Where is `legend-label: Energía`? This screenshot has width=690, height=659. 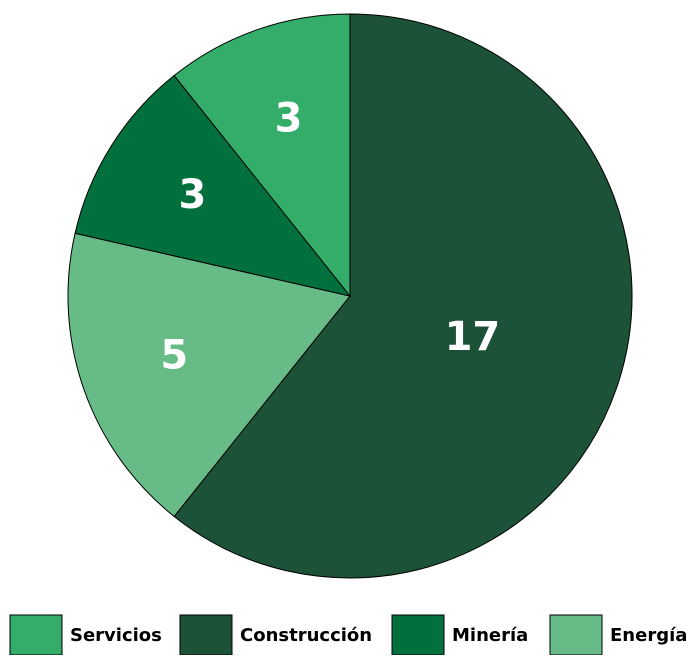
legend-label: Energía is located at coordinates (648, 635).